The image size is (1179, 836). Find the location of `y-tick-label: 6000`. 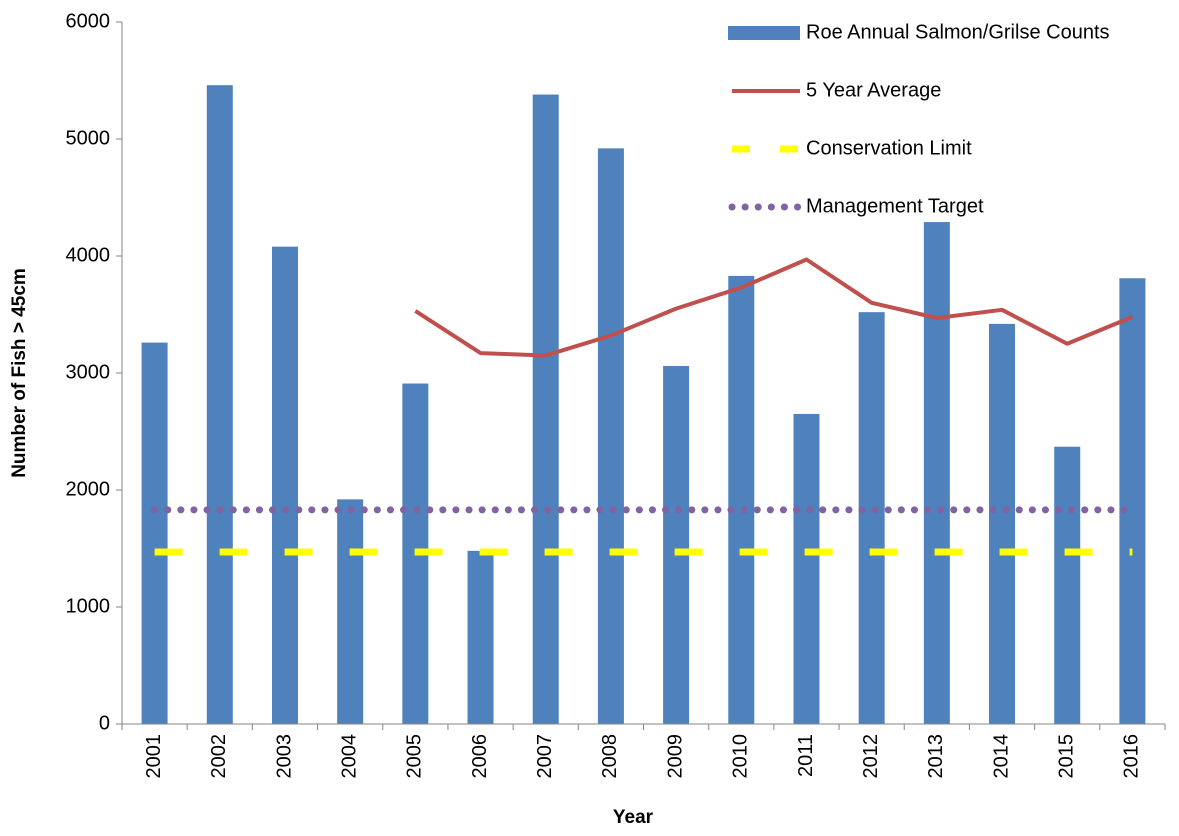

y-tick-label: 6000 is located at coordinates (88, 21).